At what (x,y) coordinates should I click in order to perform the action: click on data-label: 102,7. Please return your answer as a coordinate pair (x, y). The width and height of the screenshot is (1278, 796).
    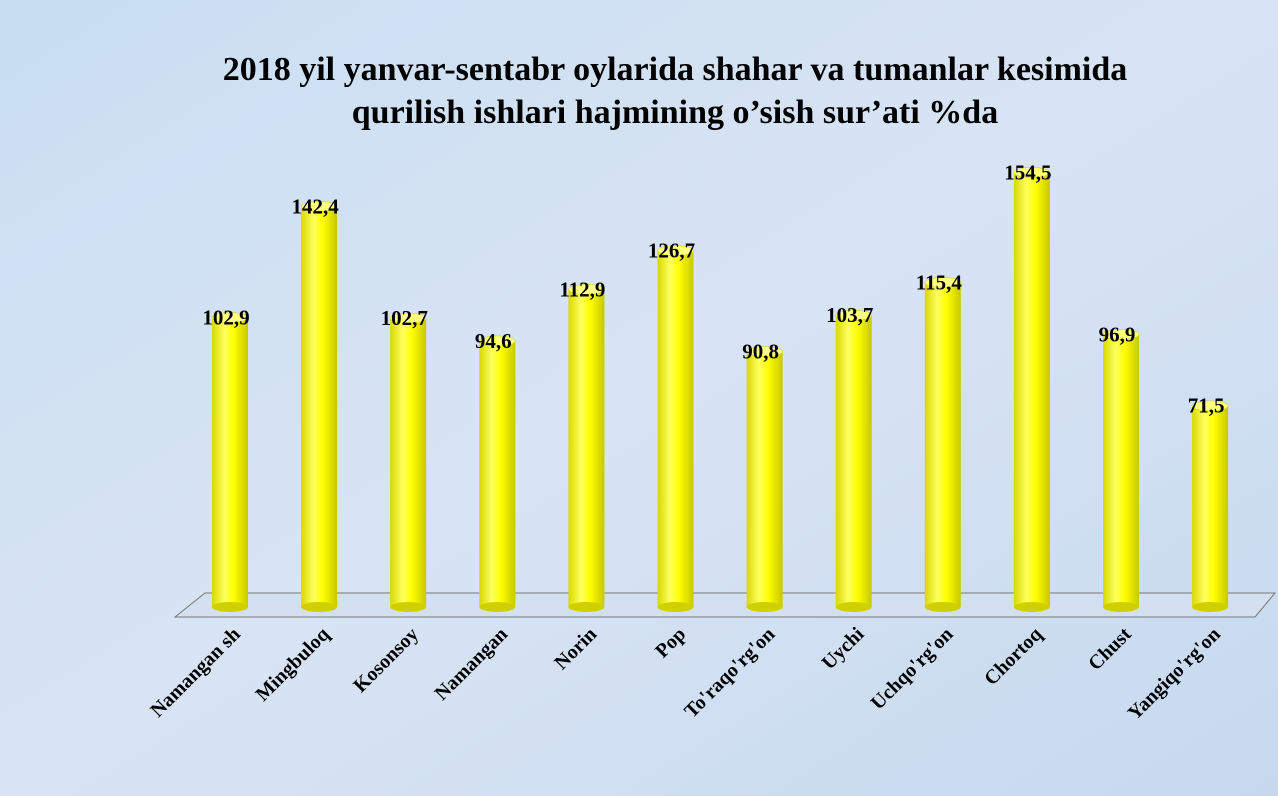
    Looking at the image, I should click on (404, 318).